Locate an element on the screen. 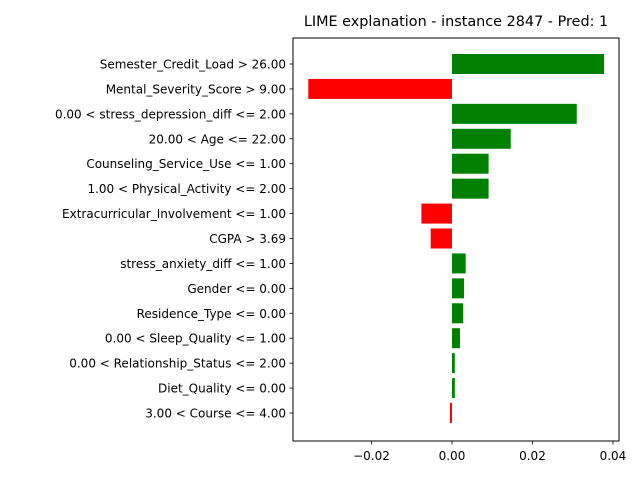 Image resolution: width=640 pixels, height=480 pixels. x-tick-label-3: 0.04 is located at coordinates (613, 456).